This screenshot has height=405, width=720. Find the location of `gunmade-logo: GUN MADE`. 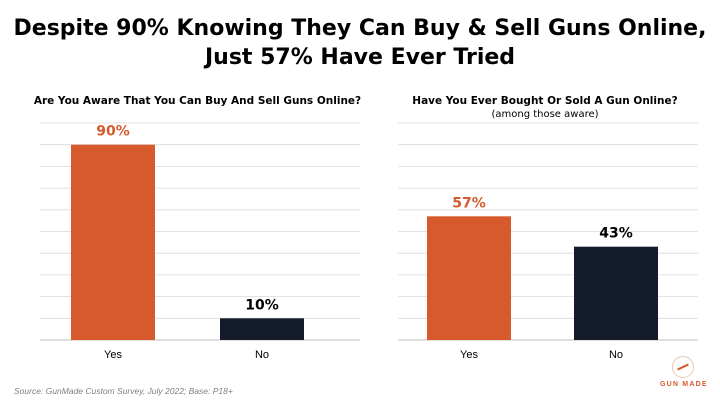

gunmade-logo: GUN MADE is located at coordinates (684, 376).